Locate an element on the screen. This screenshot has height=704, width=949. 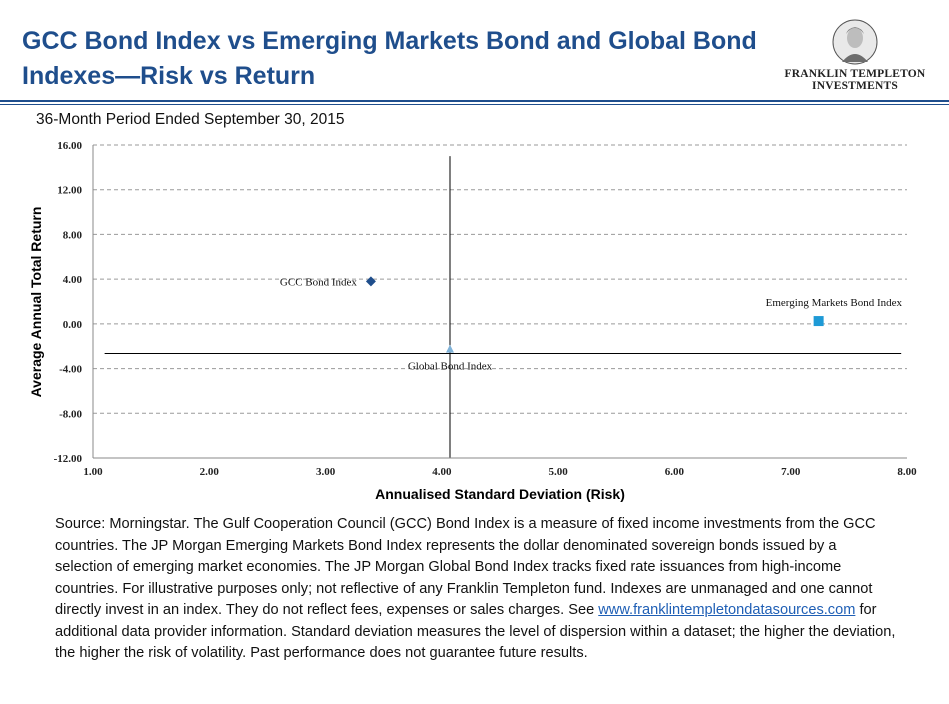
logo-line-1: FRANKLIN TEMPLETON is located at coordinates (855, 74).